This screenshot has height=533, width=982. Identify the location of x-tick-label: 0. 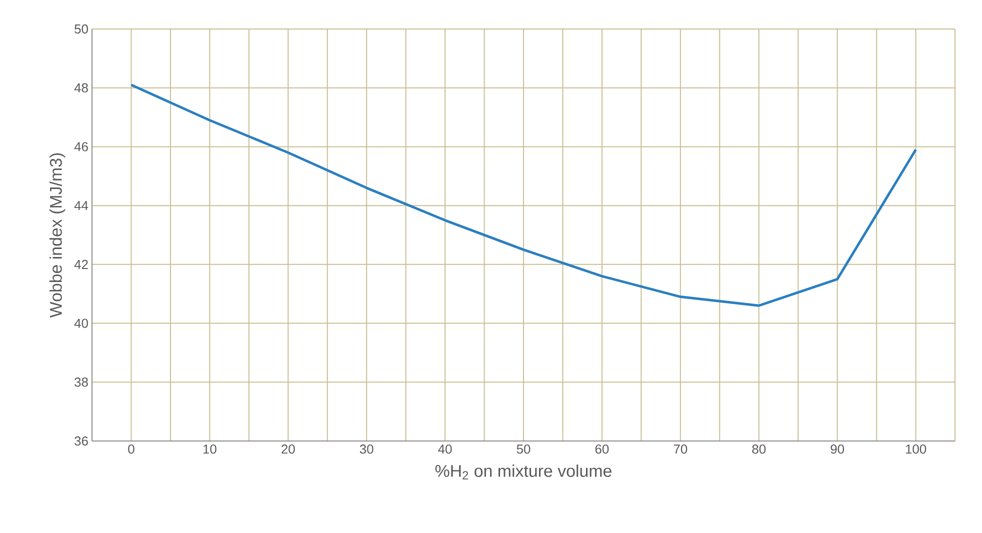
(131, 449).